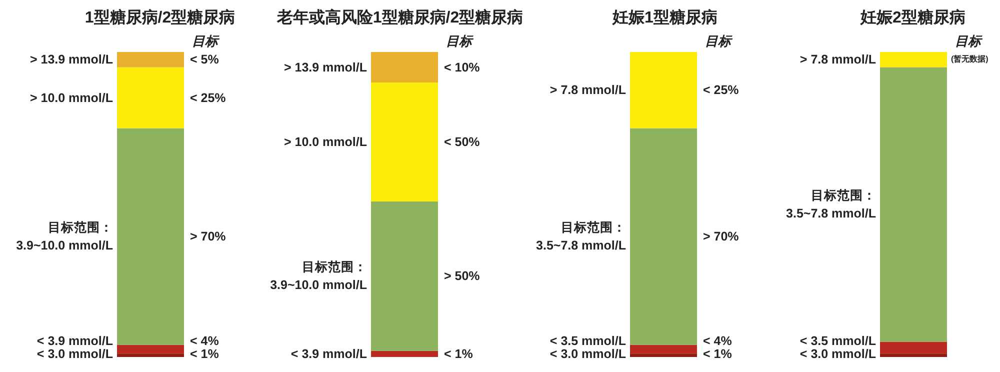 The image size is (1000, 372). Describe the element at coordinates (462, 67) in the screenshot. I see `text: < 10%` at that location.